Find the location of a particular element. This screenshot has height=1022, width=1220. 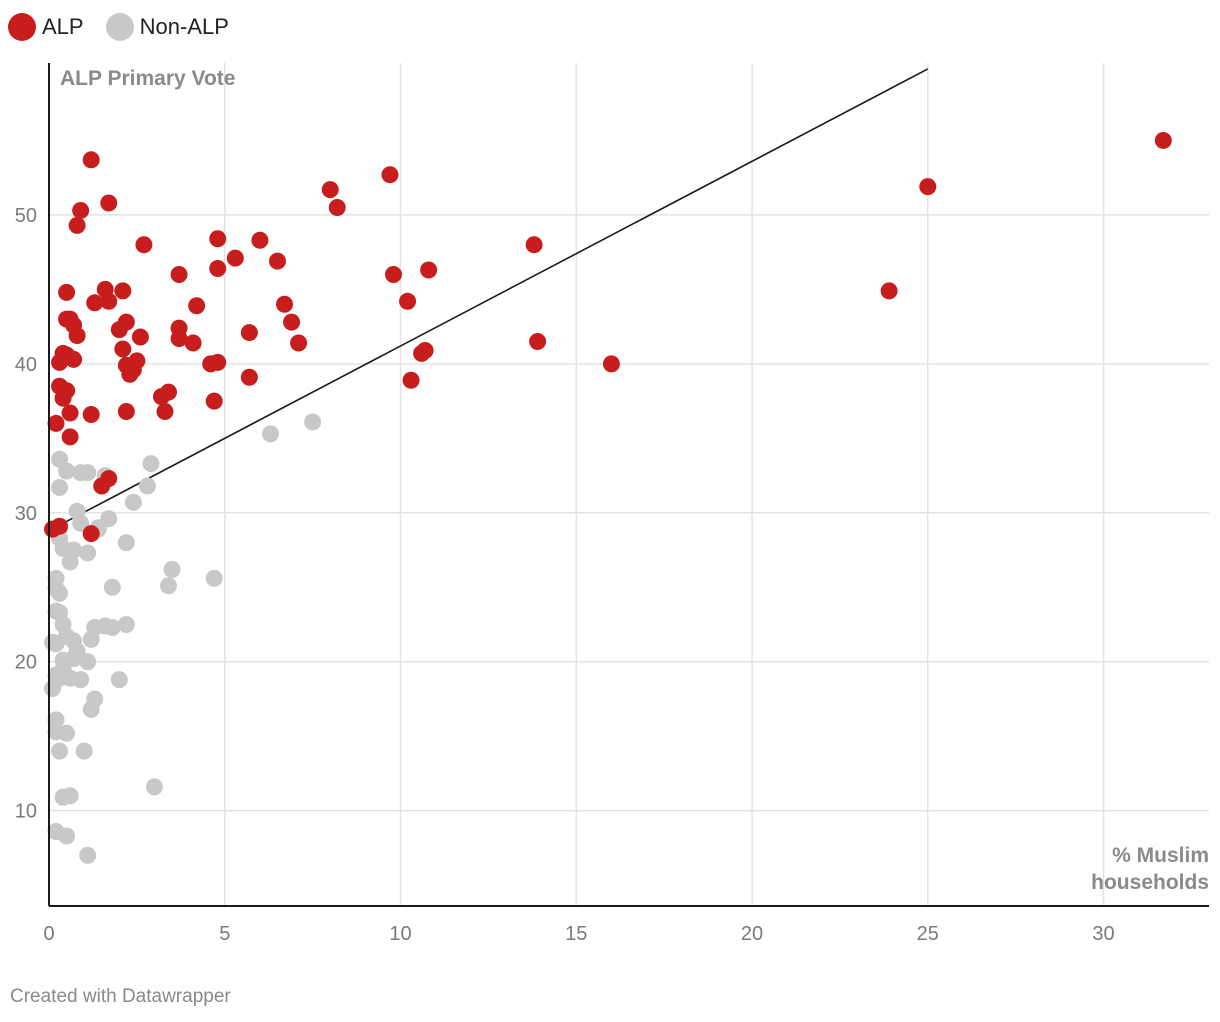

series-non-alp is located at coordinates (183, 638).